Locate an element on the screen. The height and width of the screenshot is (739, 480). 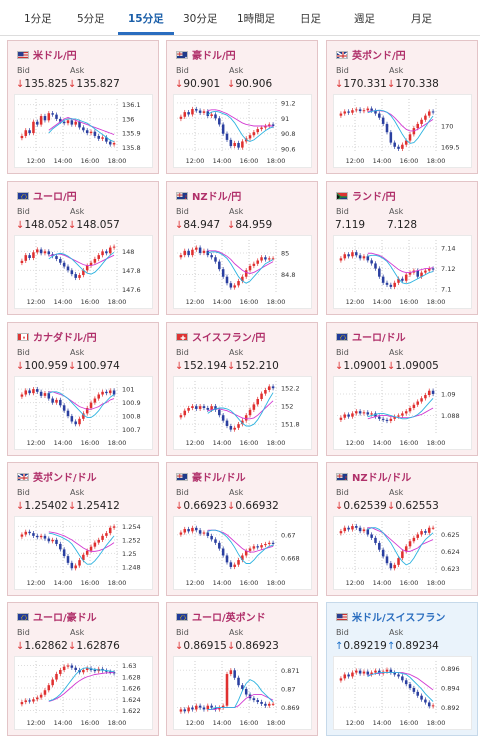
y-tick-label: 170 is located at coordinates (447, 127).